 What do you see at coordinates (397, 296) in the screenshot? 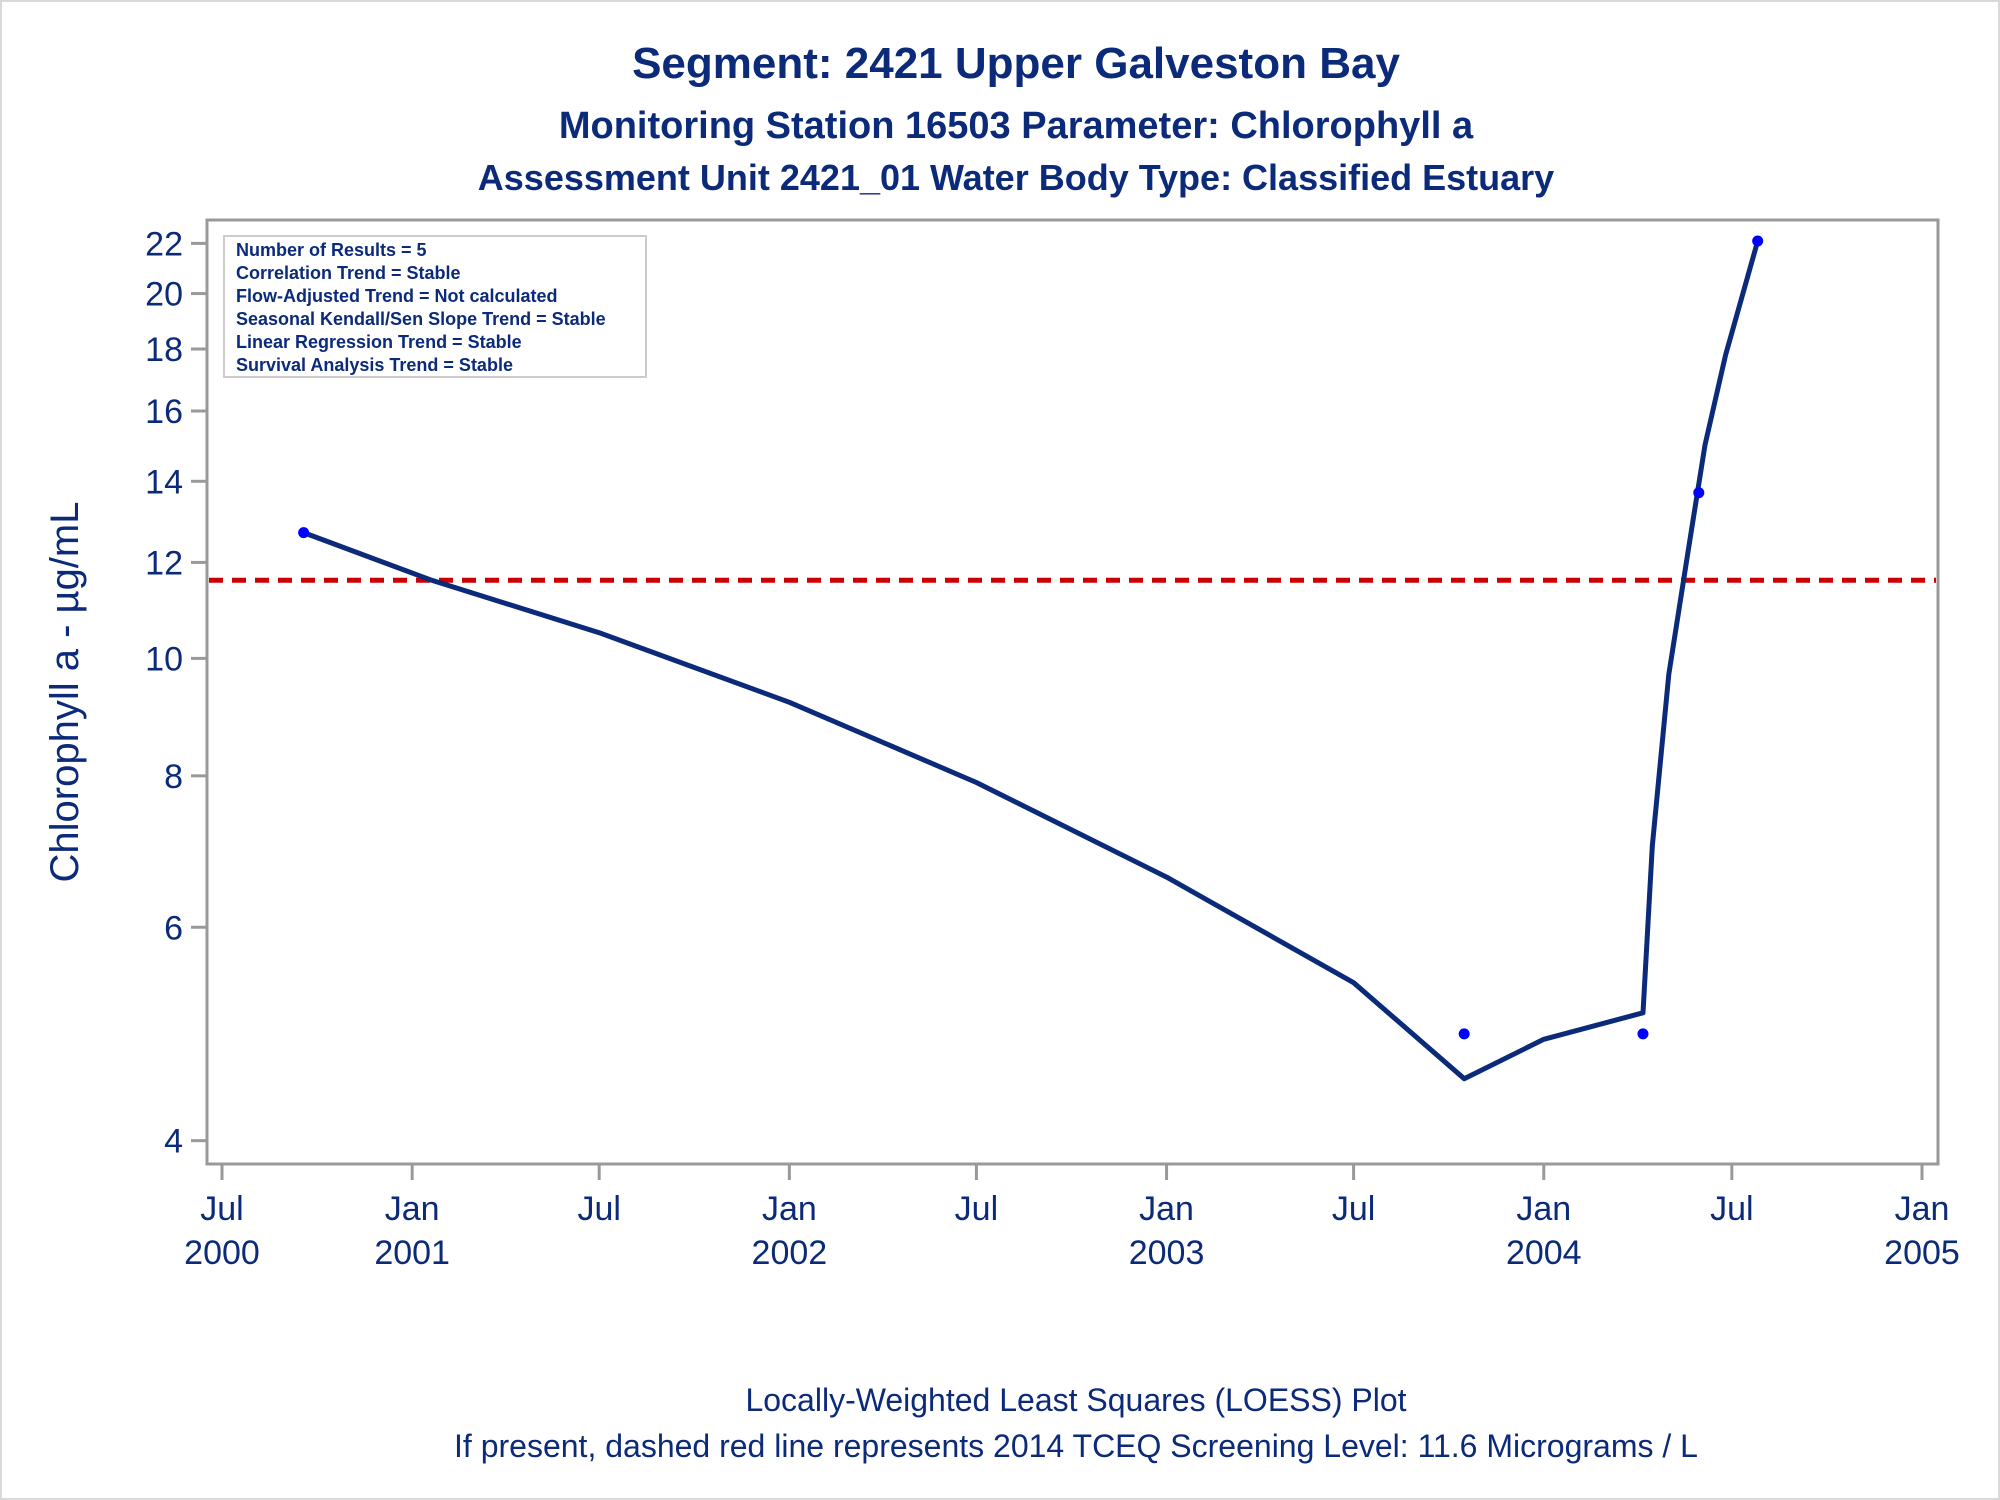
I see `stats-line: Flow-Adjusted Trend = Not calculated` at bounding box center [397, 296].